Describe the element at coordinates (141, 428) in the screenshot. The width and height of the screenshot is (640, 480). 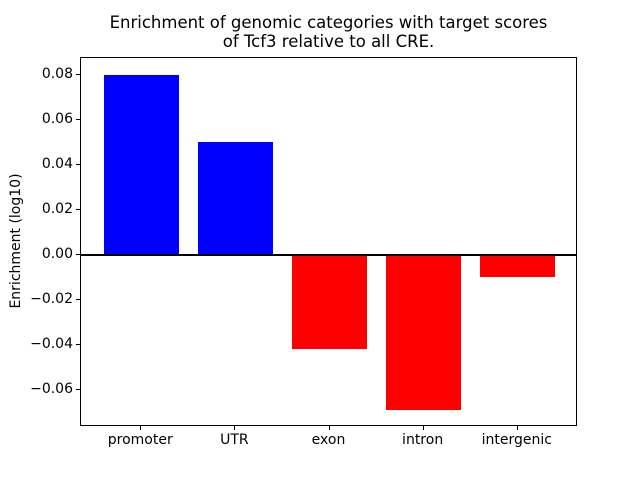
I see `x-tick-promoter` at that location.